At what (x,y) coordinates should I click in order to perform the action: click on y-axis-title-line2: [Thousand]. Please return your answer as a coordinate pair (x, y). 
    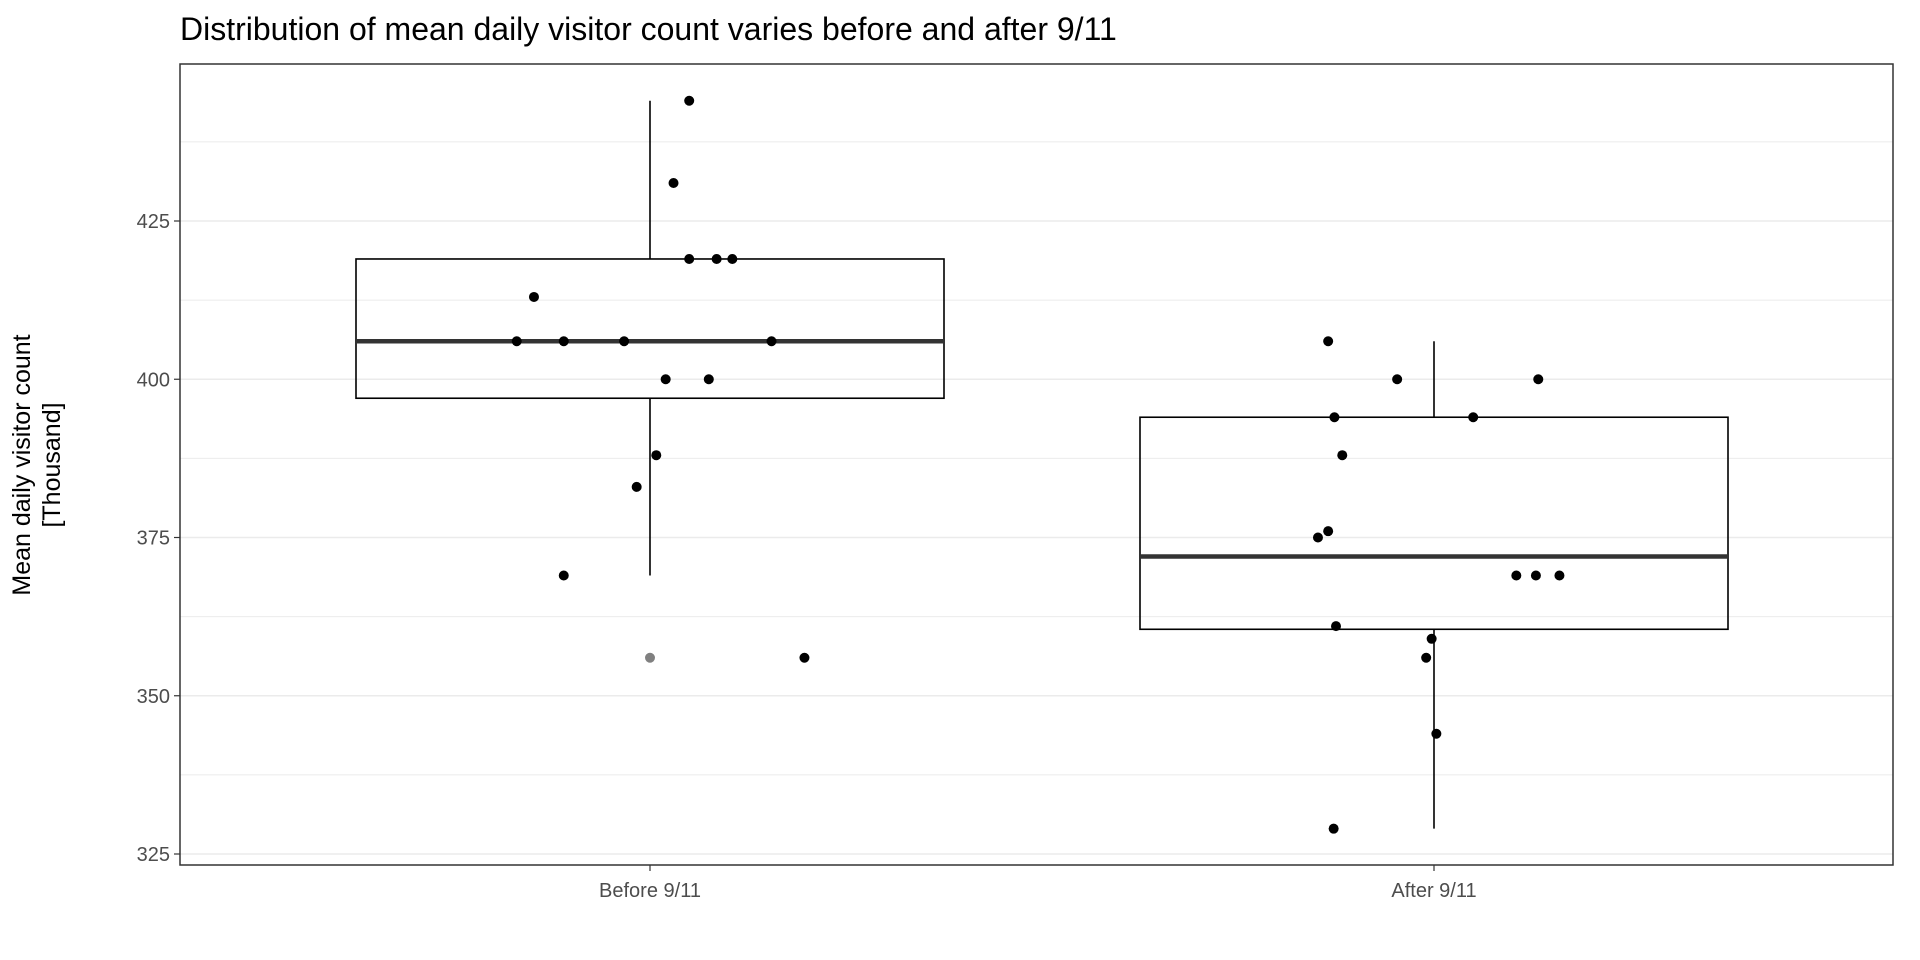
    Looking at the image, I should click on (52, 464).